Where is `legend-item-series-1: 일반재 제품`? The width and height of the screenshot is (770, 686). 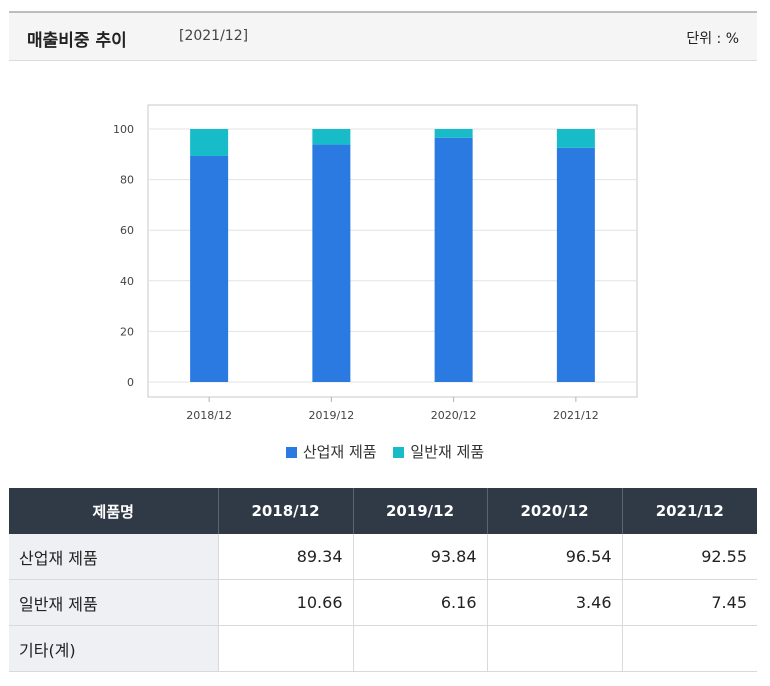
legend-item-series-1: 일반재 제품 is located at coordinates (438, 451).